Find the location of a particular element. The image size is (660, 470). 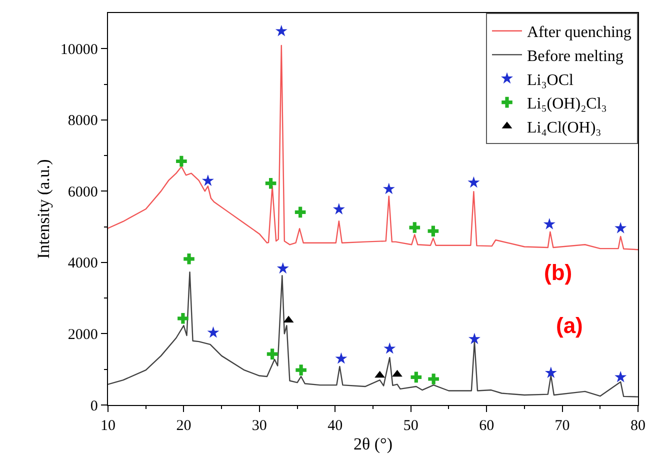

x-tick-label: 10 is located at coordinates (108, 426).